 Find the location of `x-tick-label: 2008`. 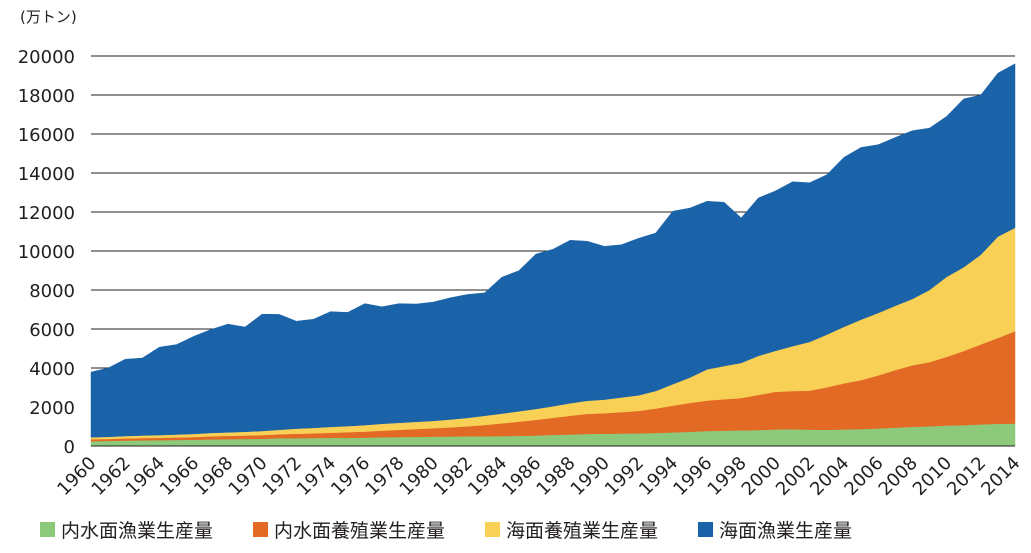

x-tick-label: 2008 is located at coordinates (898, 476).